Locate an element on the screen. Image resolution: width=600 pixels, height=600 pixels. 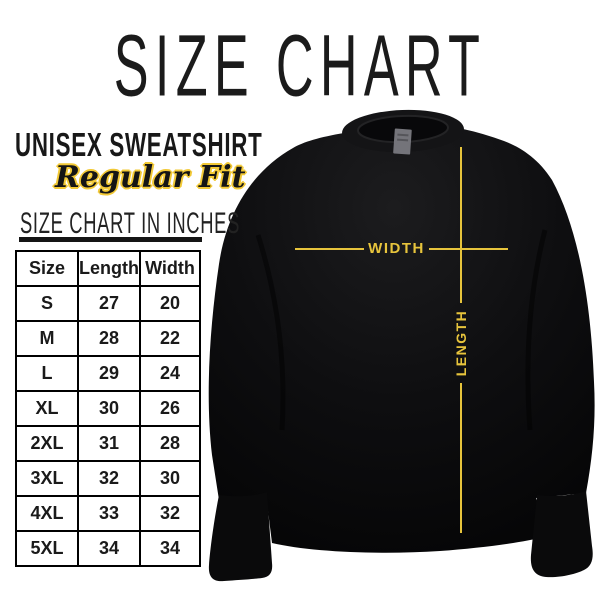
table-row: 2XL 31 28 is located at coordinates (108, 443).